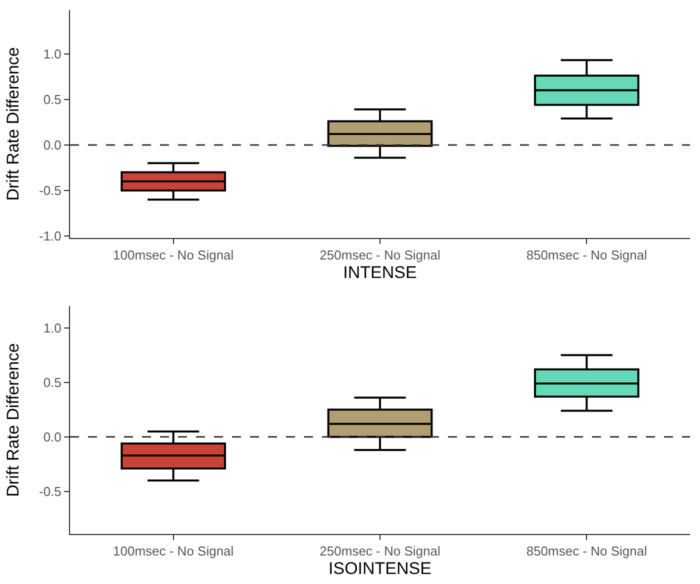 Image resolution: width=700 pixels, height=584 pixels. What do you see at coordinates (380, 568) in the screenshot?
I see `x-axis-title: ISOINTENSE` at bounding box center [380, 568].